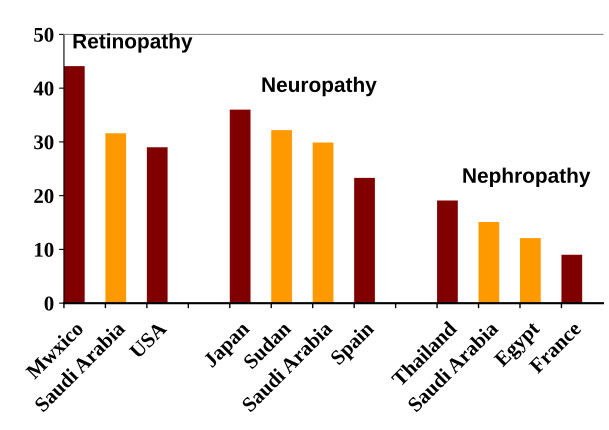 This screenshot has width=609, height=430. What do you see at coordinates (44, 142) in the screenshot?
I see `y-tick-label: 30` at bounding box center [44, 142].